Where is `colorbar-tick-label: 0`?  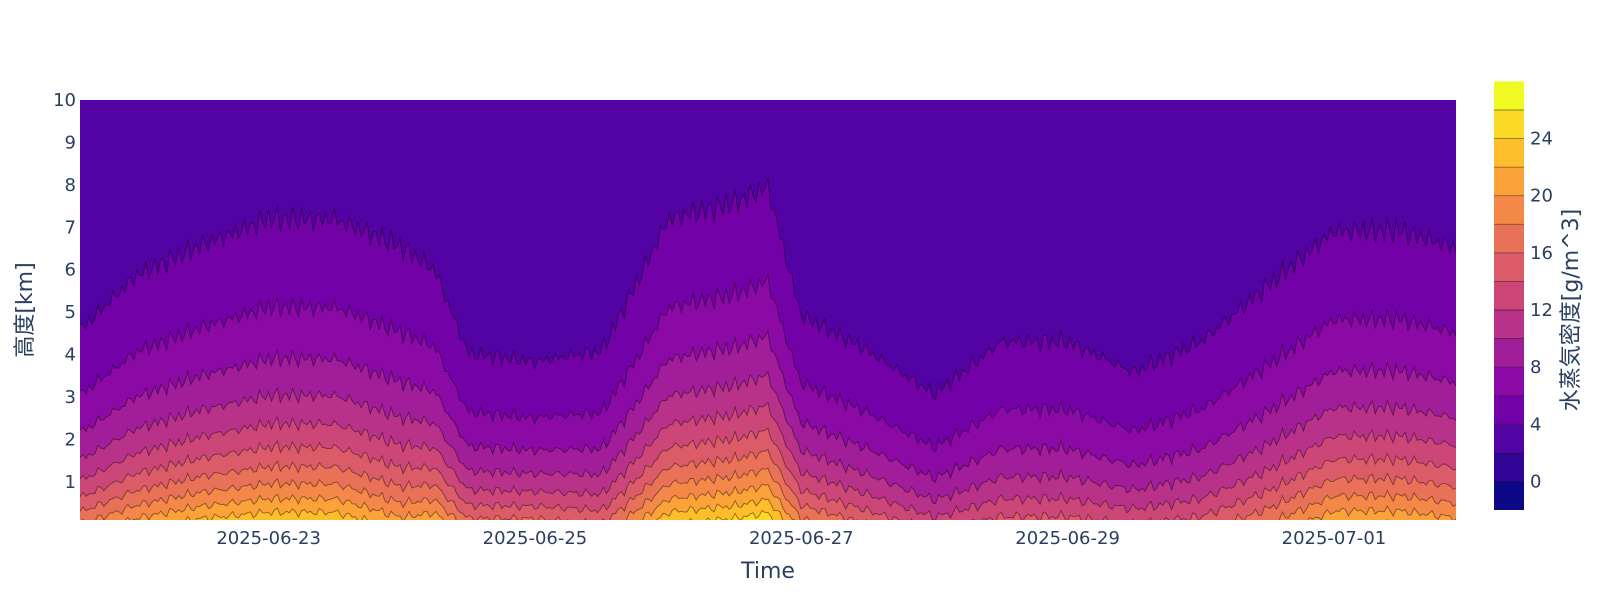 colorbar-tick-label: 0 is located at coordinates (1535, 481).